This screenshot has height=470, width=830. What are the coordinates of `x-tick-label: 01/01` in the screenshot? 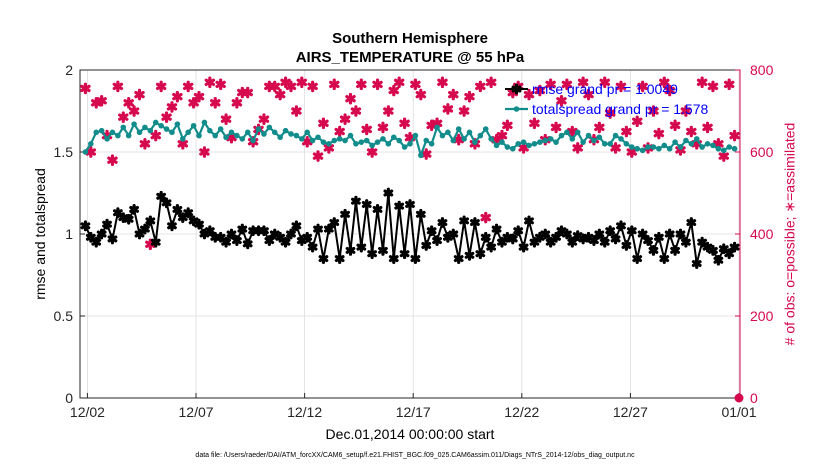 It's located at (738, 412).